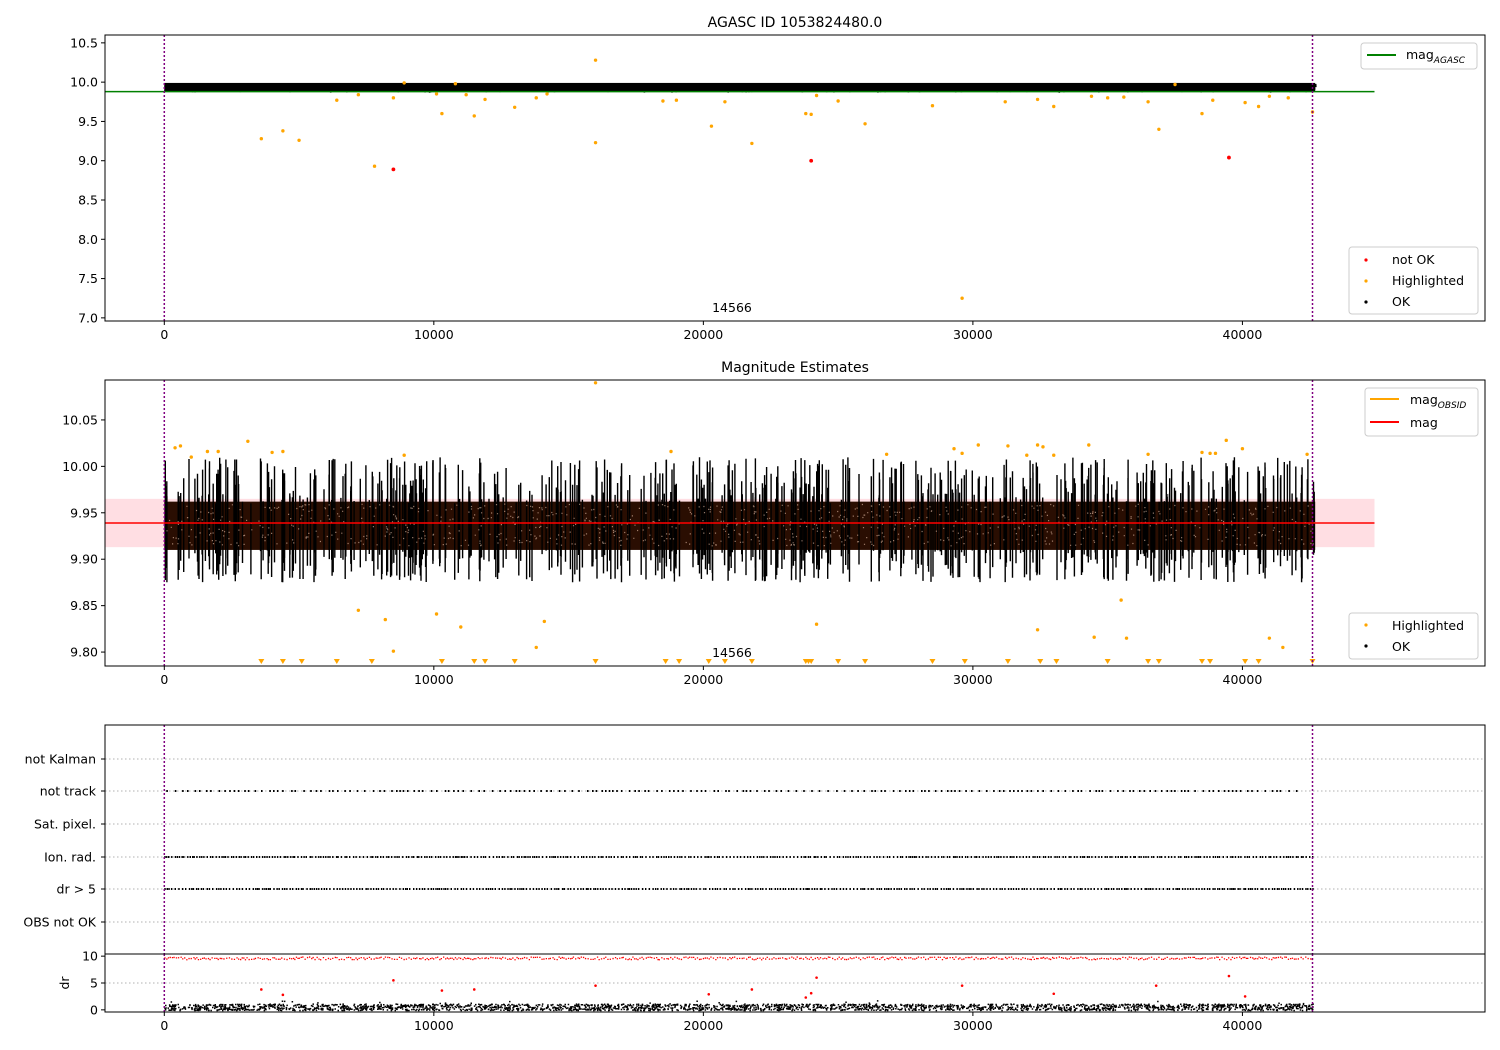 Image resolution: width=1500 pixels, height=1050 pixels. I want to click on p2-ytick-label-3: 9.95, so click(84, 512).